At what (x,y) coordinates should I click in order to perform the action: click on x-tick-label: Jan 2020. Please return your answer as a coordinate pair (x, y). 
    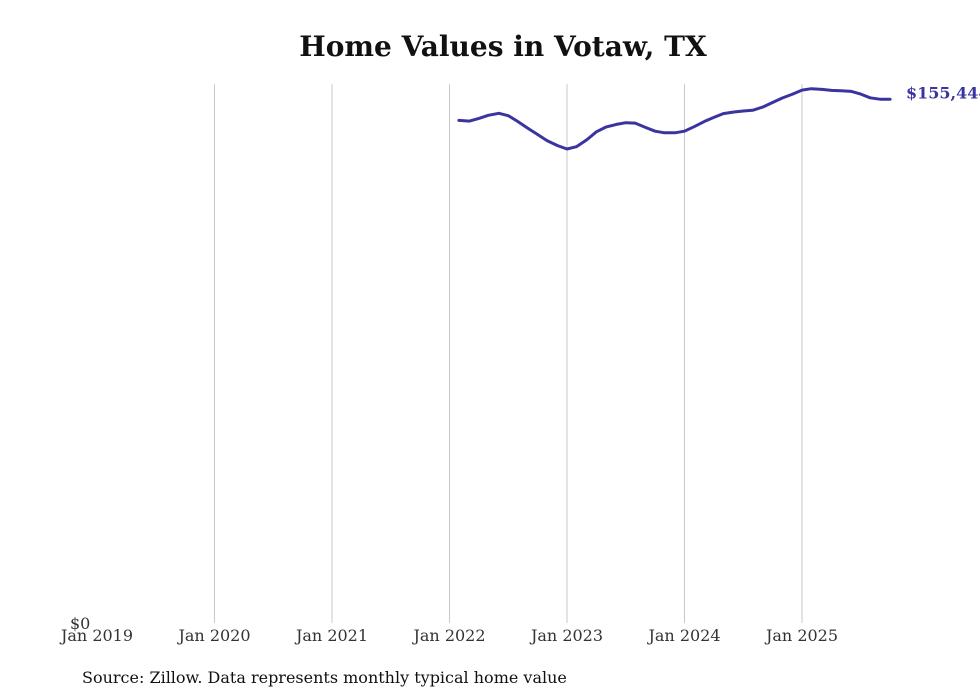
    Looking at the image, I should click on (213, 635).